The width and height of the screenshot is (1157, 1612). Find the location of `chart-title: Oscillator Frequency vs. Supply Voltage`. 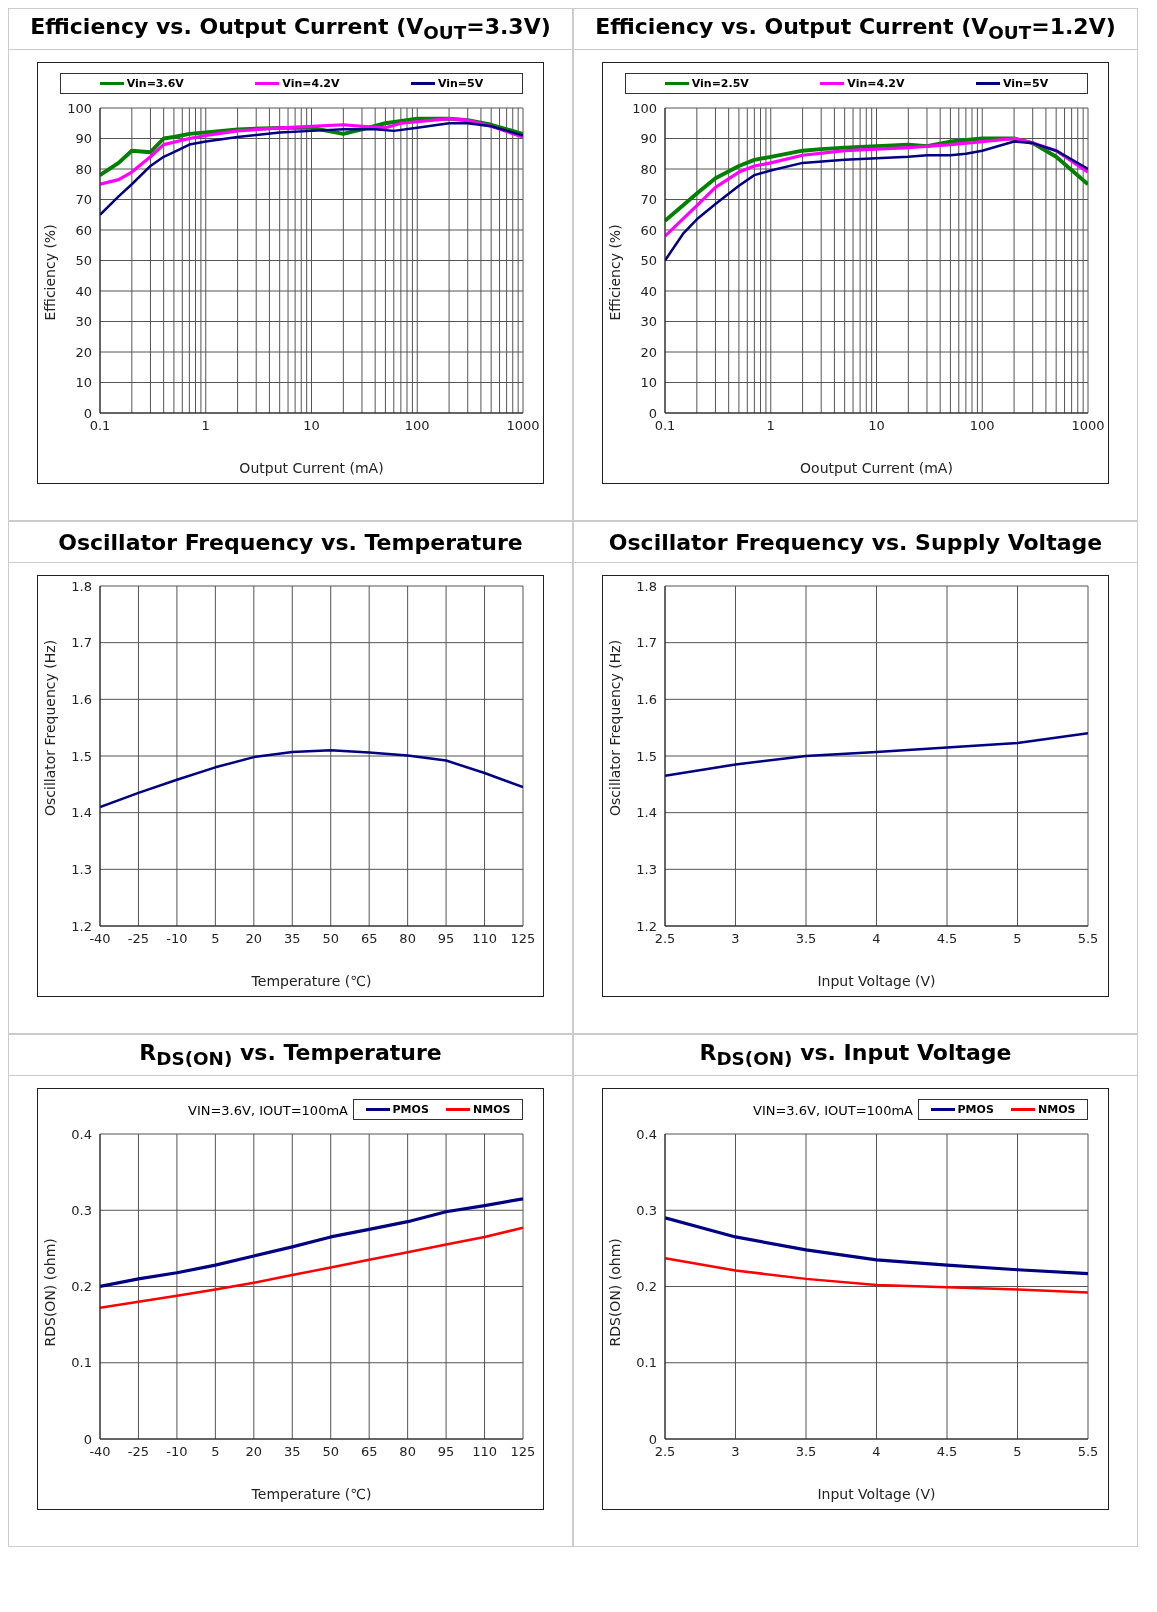

chart-title: Oscillator Frequency vs. Supply Voltage is located at coordinates (855, 542).